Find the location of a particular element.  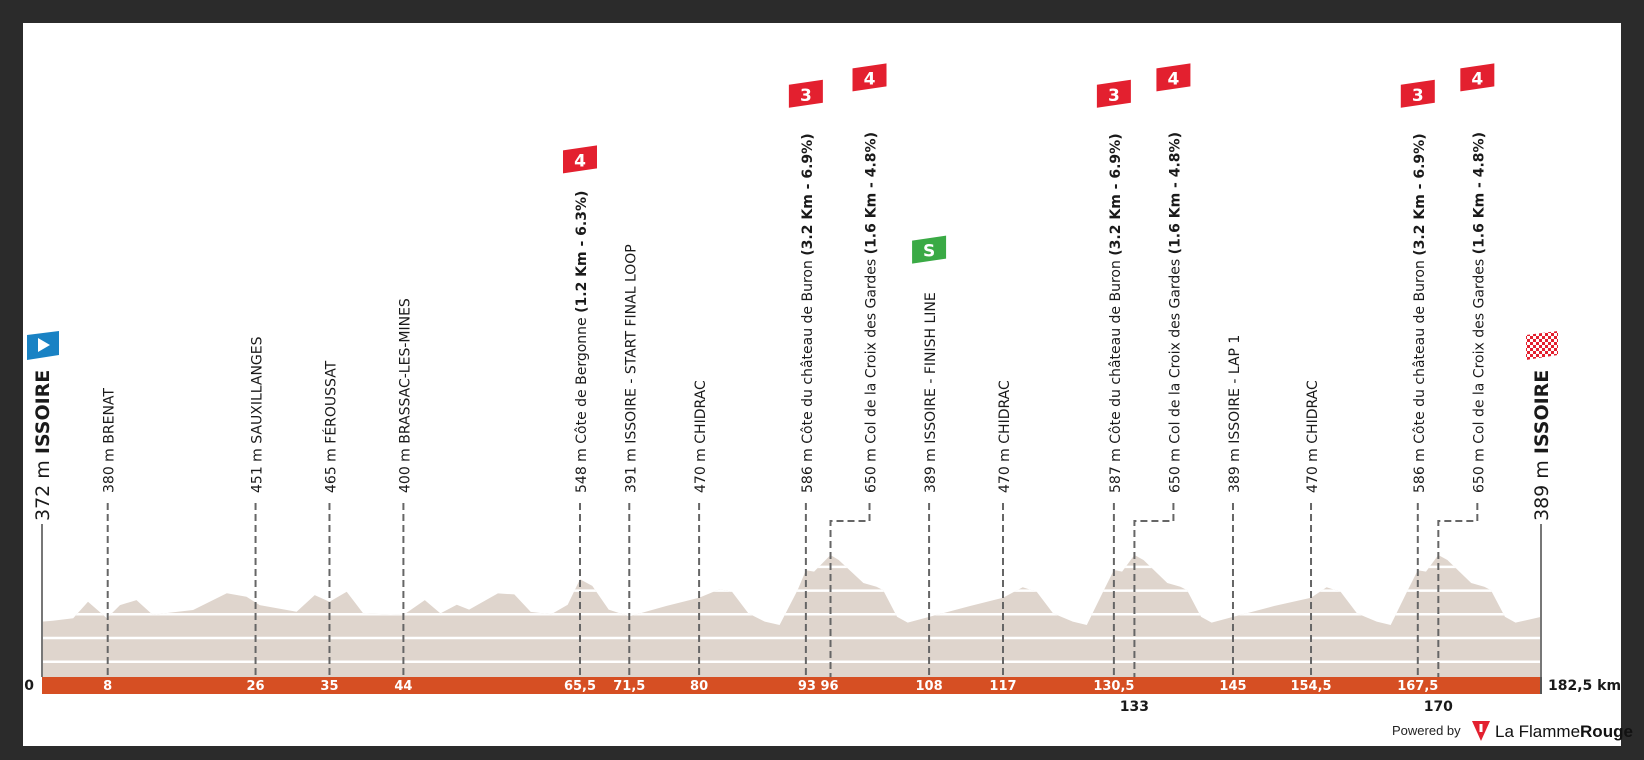

la-flamme-rouge-logo-icon is located at coordinates (1481, 731).